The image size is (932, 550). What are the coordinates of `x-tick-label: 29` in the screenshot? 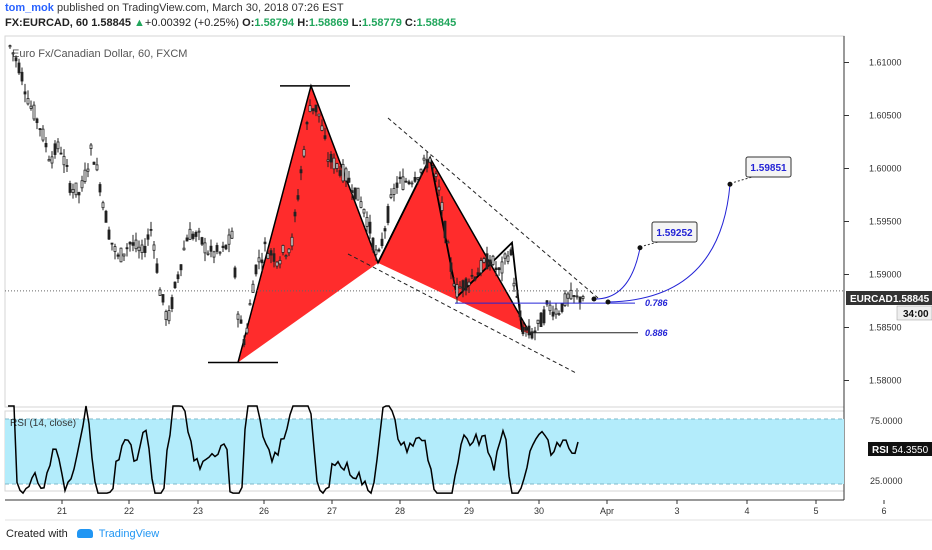 It's located at (469, 511).